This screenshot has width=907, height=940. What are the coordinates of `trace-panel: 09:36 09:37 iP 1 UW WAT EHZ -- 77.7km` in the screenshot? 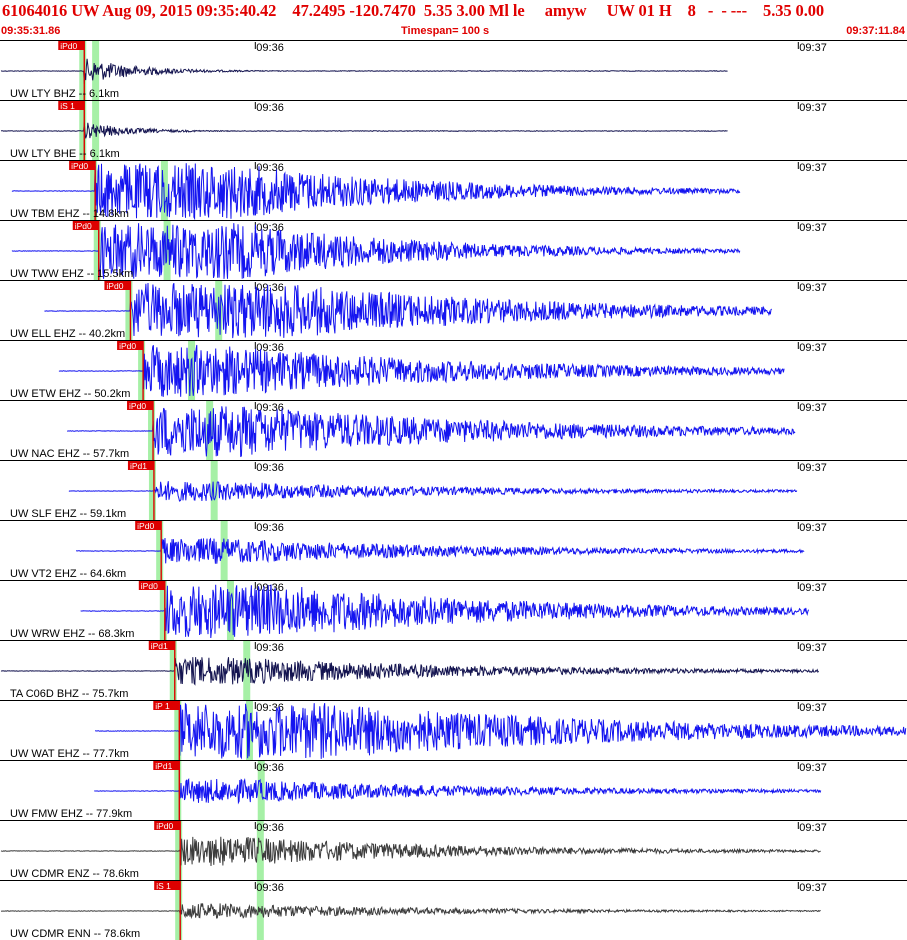 It's located at (453, 730).